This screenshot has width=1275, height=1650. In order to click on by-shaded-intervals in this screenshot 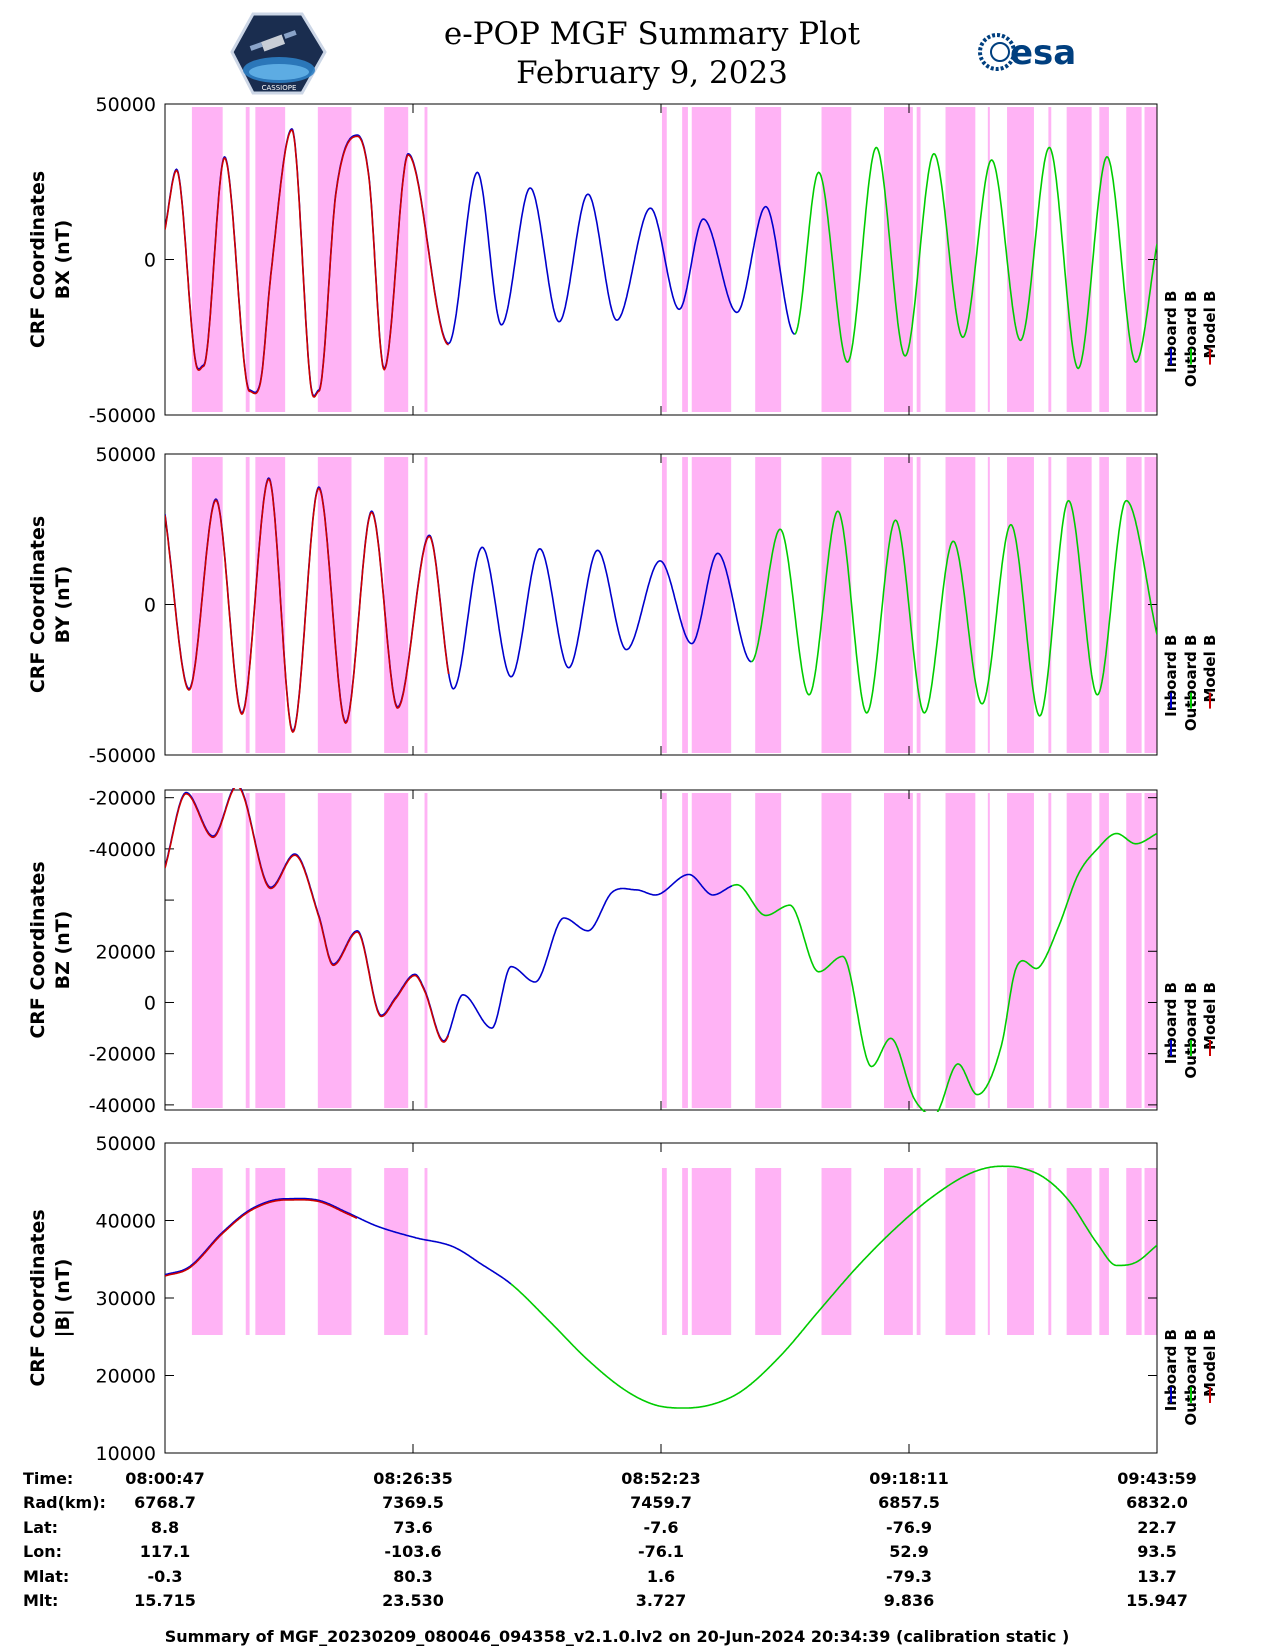, I will do `click(674, 605)`.